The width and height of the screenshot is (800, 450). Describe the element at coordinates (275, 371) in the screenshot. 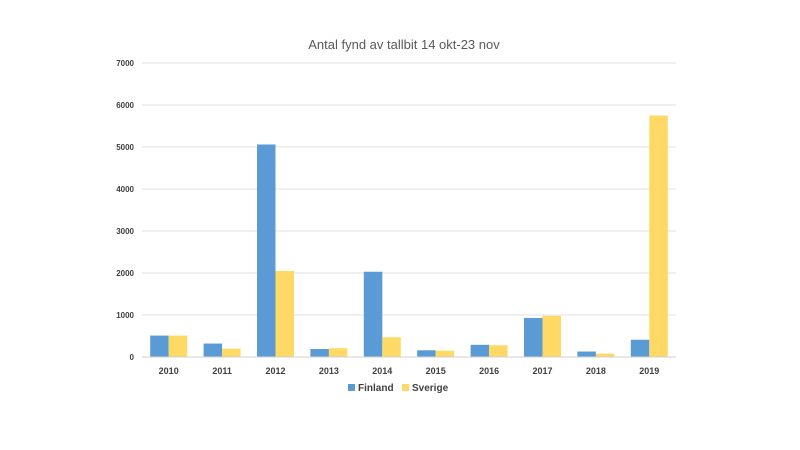

I see `x-tick-label: 2012` at that location.